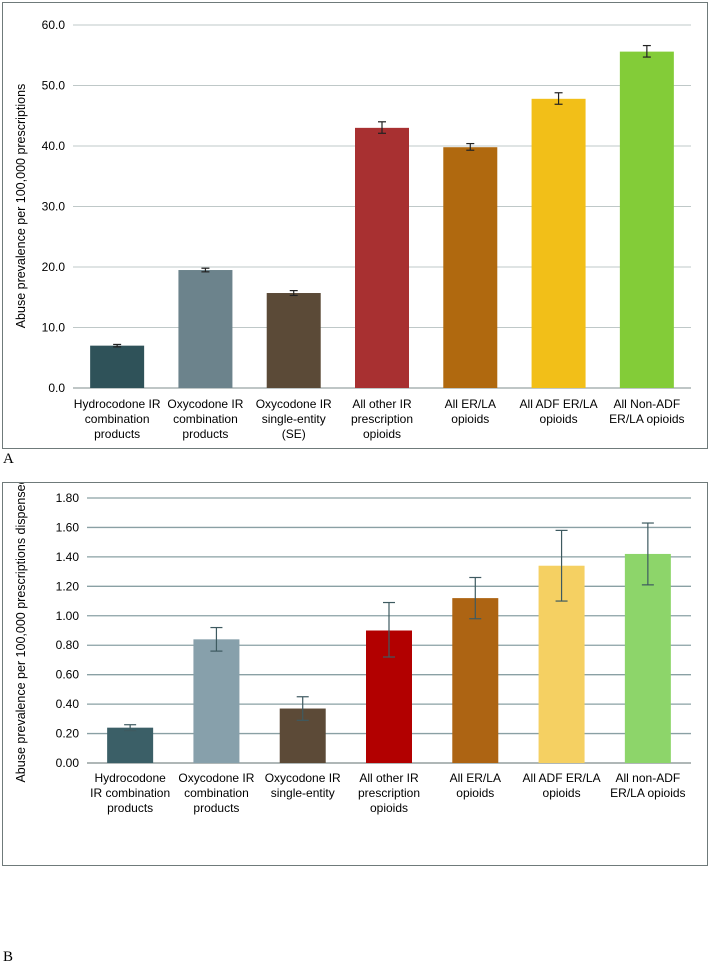 The image size is (709, 972). Describe the element at coordinates (68, 734) in the screenshot. I see `y-tick-label-b: 0.20` at that location.